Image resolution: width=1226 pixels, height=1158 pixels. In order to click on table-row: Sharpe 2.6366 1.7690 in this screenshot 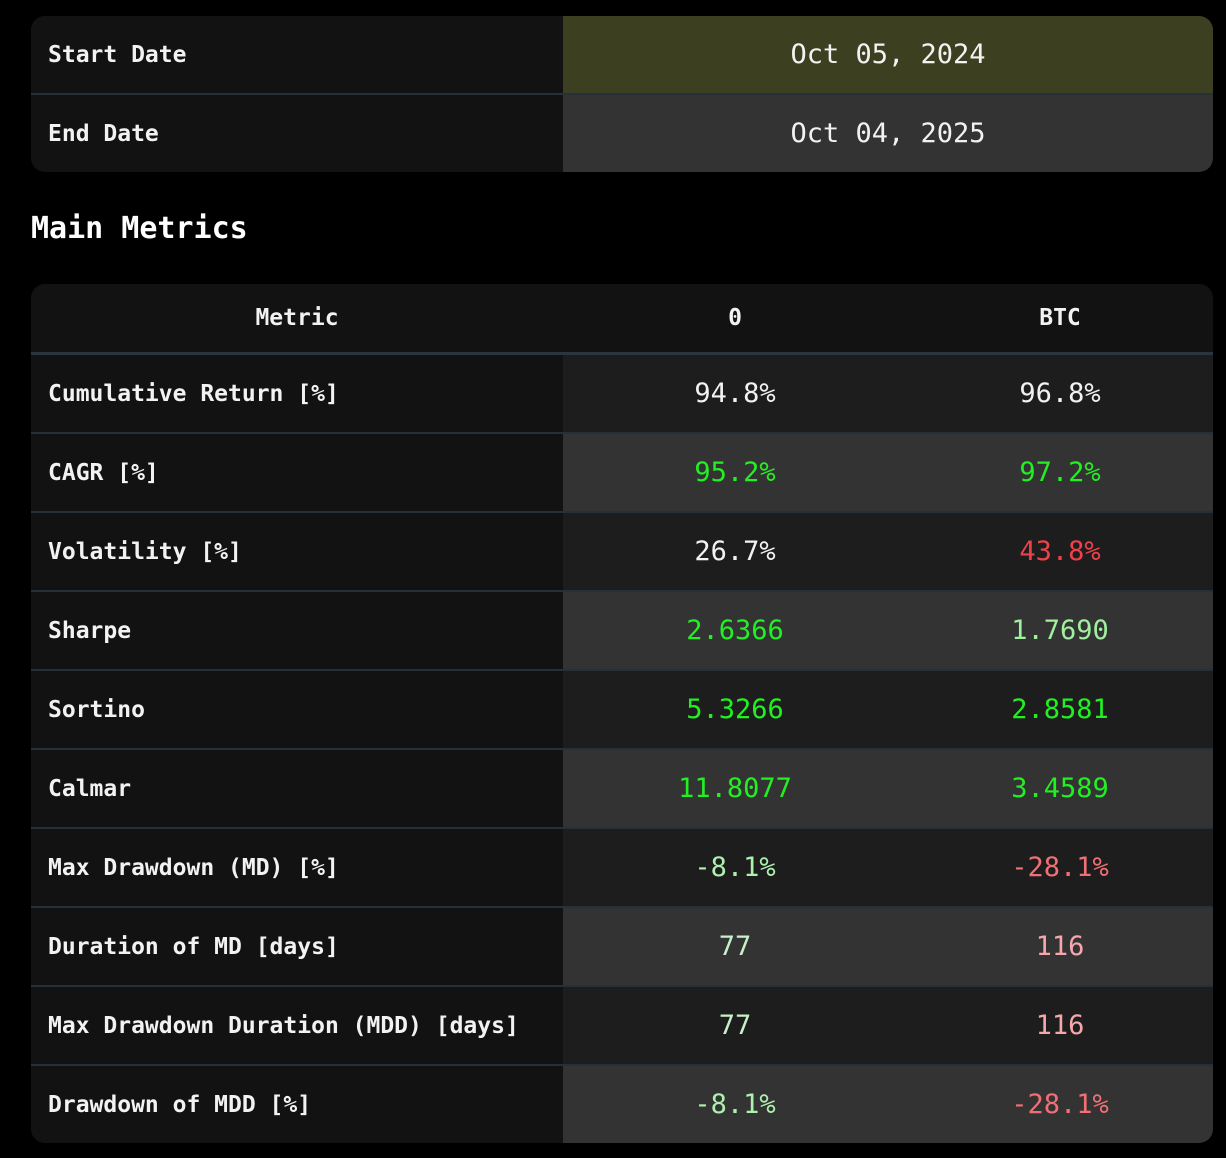, I will do `click(622, 631)`.